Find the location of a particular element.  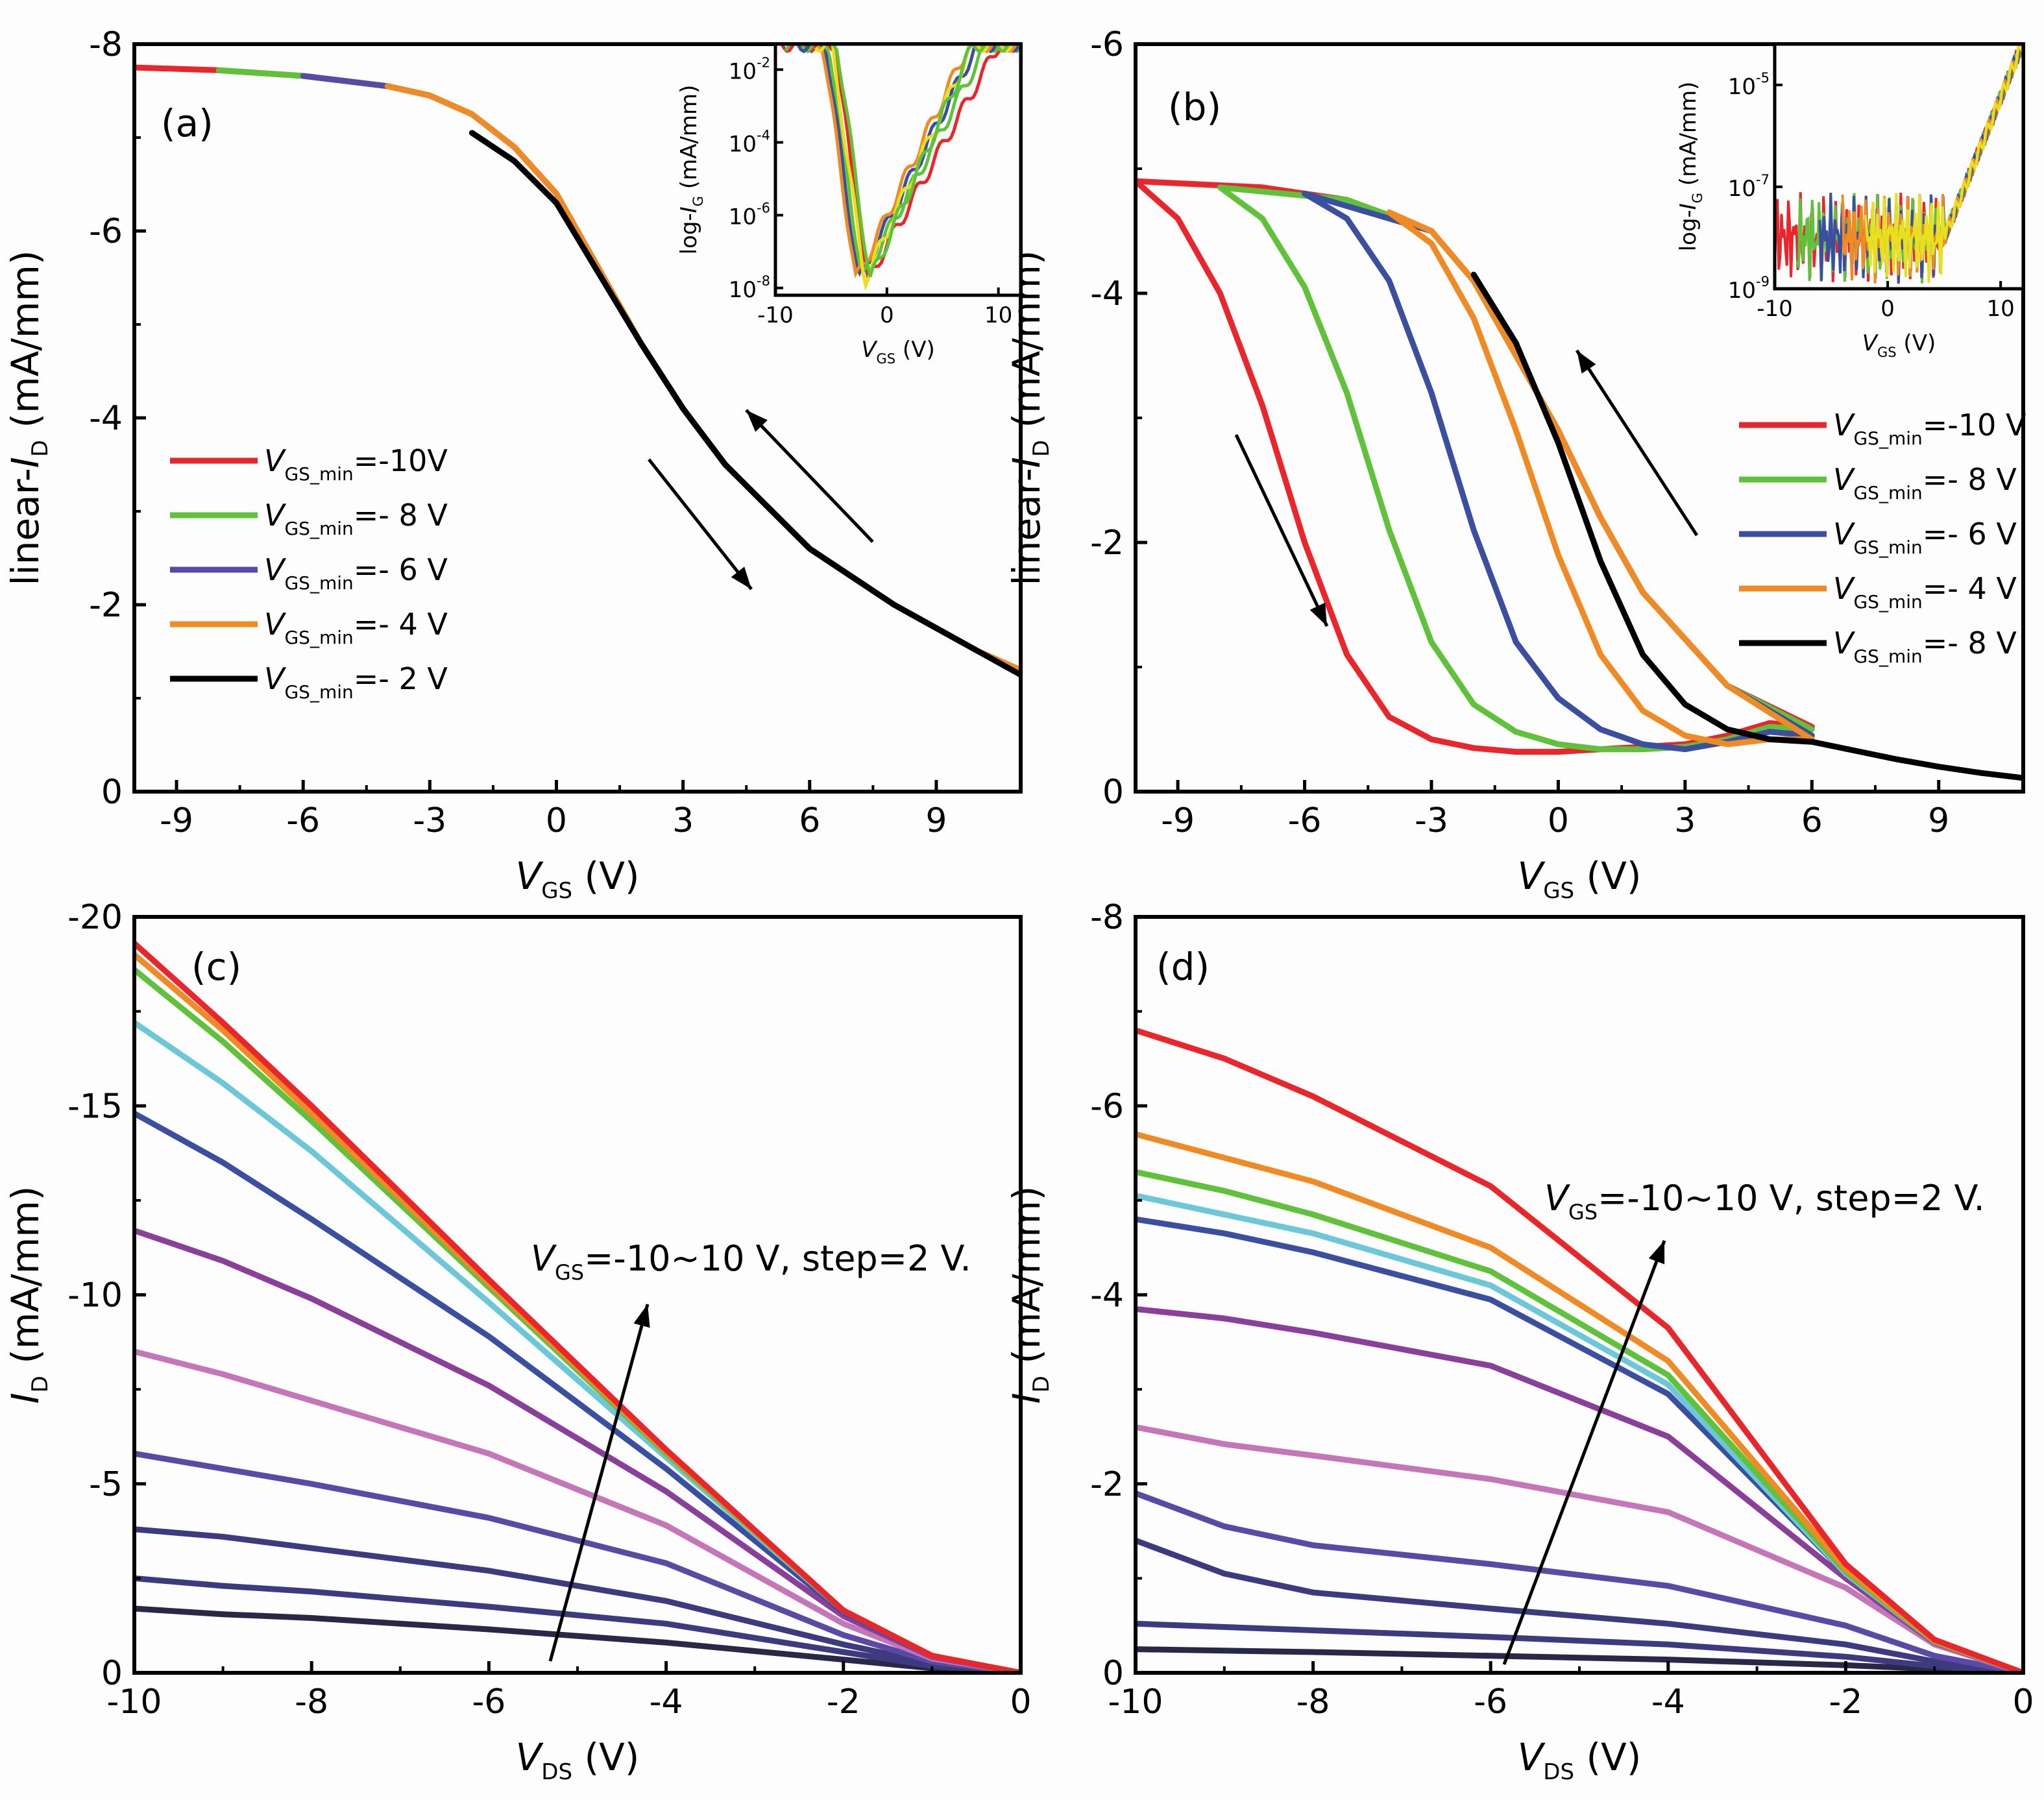

inset-x-tick-label: 10 is located at coordinates (998, 315).